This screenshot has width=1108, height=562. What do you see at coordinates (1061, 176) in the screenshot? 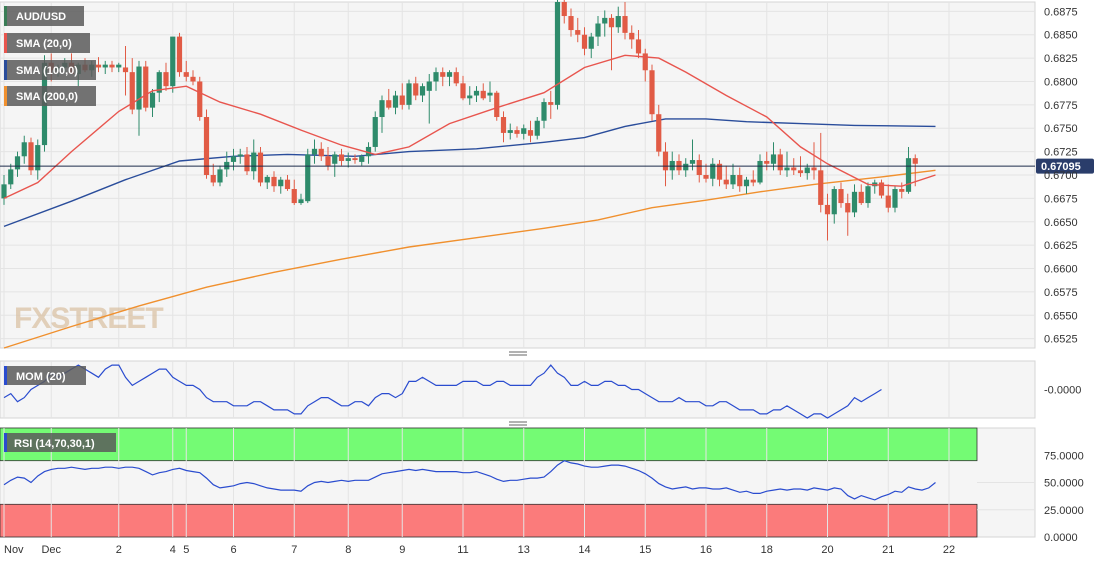
I see `price-tick-label: 0.6700` at bounding box center [1061, 176].